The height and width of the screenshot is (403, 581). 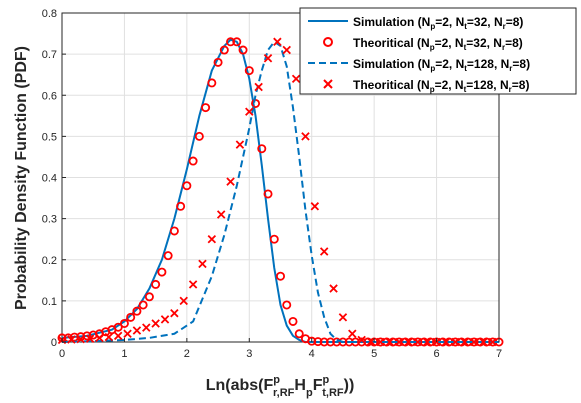 What do you see at coordinates (437, 354) in the screenshot?
I see `x-tick-label: 6` at bounding box center [437, 354].